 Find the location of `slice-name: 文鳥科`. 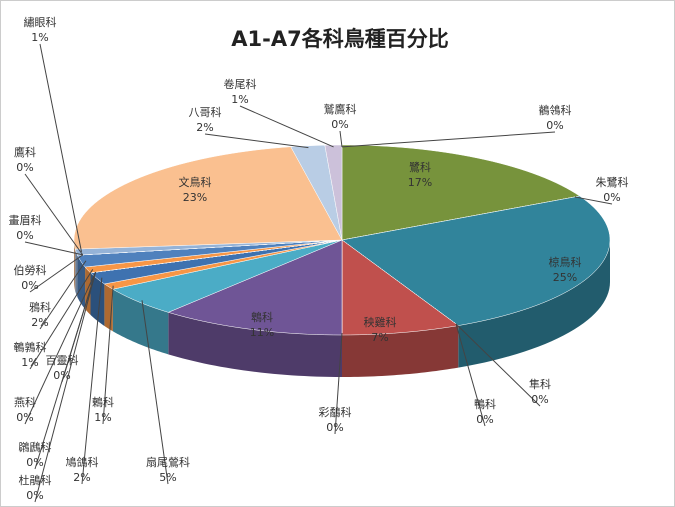

slice-name: 文鳥科 is located at coordinates (195, 182).